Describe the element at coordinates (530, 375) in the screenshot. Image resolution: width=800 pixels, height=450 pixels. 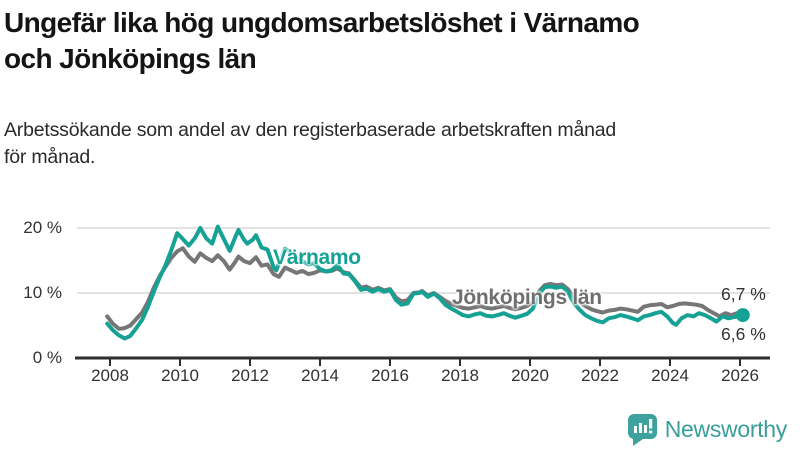
I see `x-tick-label-2020: 2020` at that location.